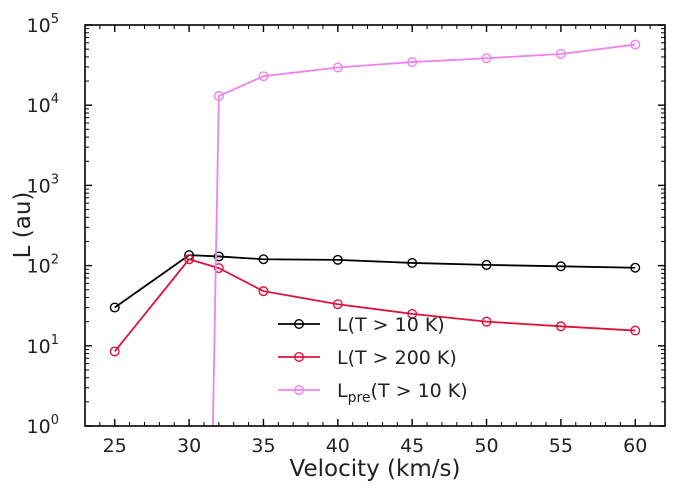 Image resolution: width=700 pixels, height=500 pixels. I want to click on y-tick-exponent: 5, so click(55, 19).